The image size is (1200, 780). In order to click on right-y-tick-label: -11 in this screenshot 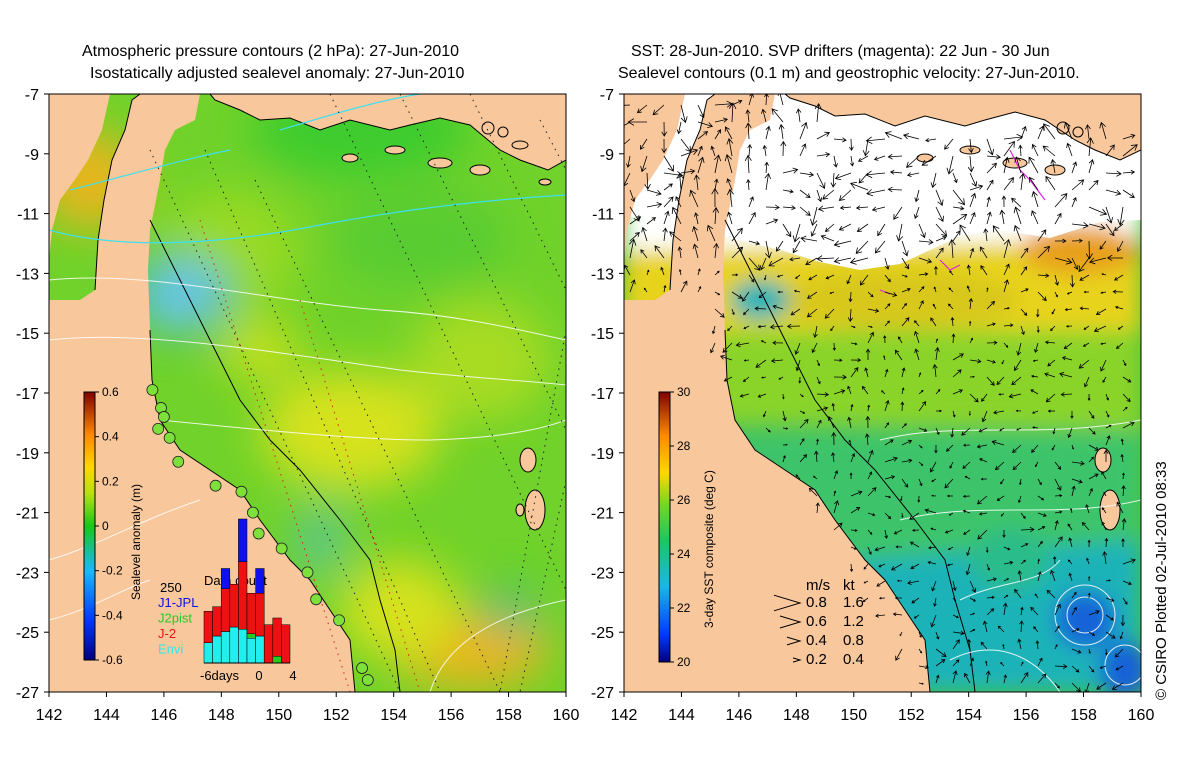, I will do `click(603, 215)`.